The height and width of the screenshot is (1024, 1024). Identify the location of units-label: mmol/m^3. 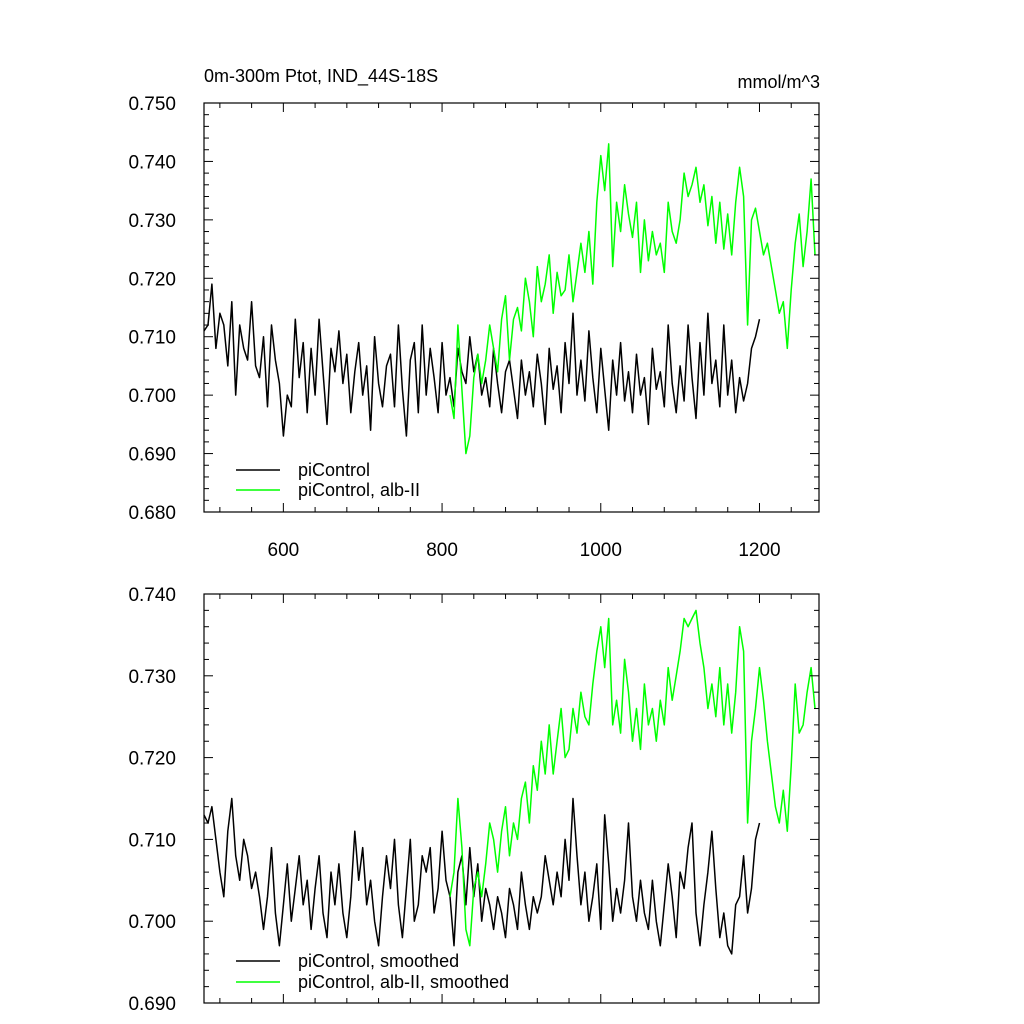
(779, 82).